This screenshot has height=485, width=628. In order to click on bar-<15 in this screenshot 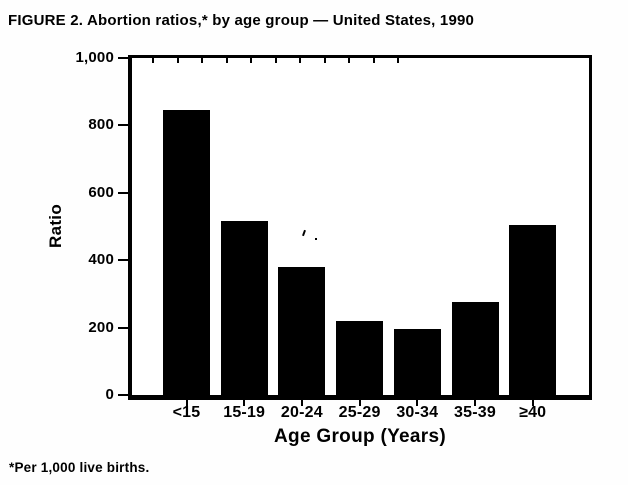, I will do `click(186, 252)`.